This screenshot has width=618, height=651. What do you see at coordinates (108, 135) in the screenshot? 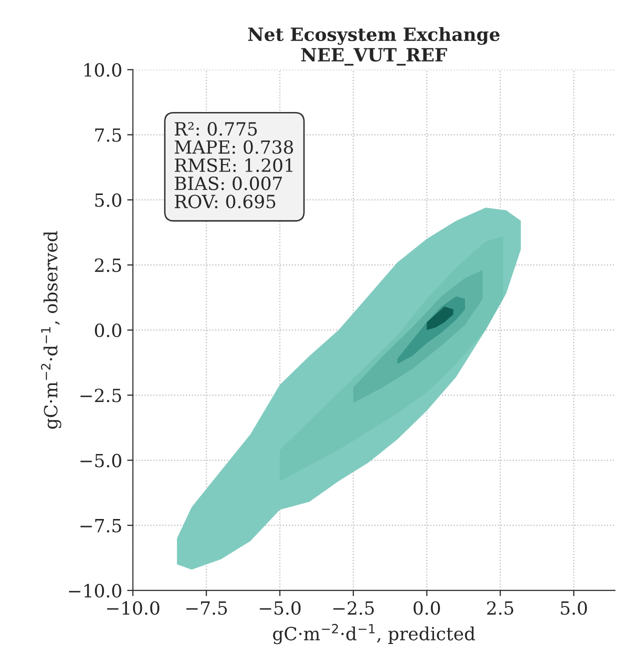
I see `y-tick-label: 7.5` at bounding box center [108, 135].